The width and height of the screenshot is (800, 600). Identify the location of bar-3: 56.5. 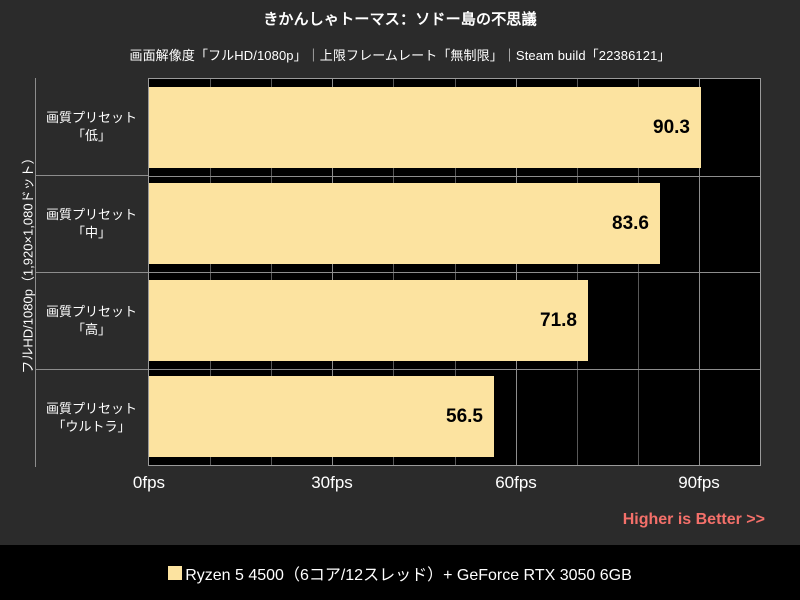
(321, 416).